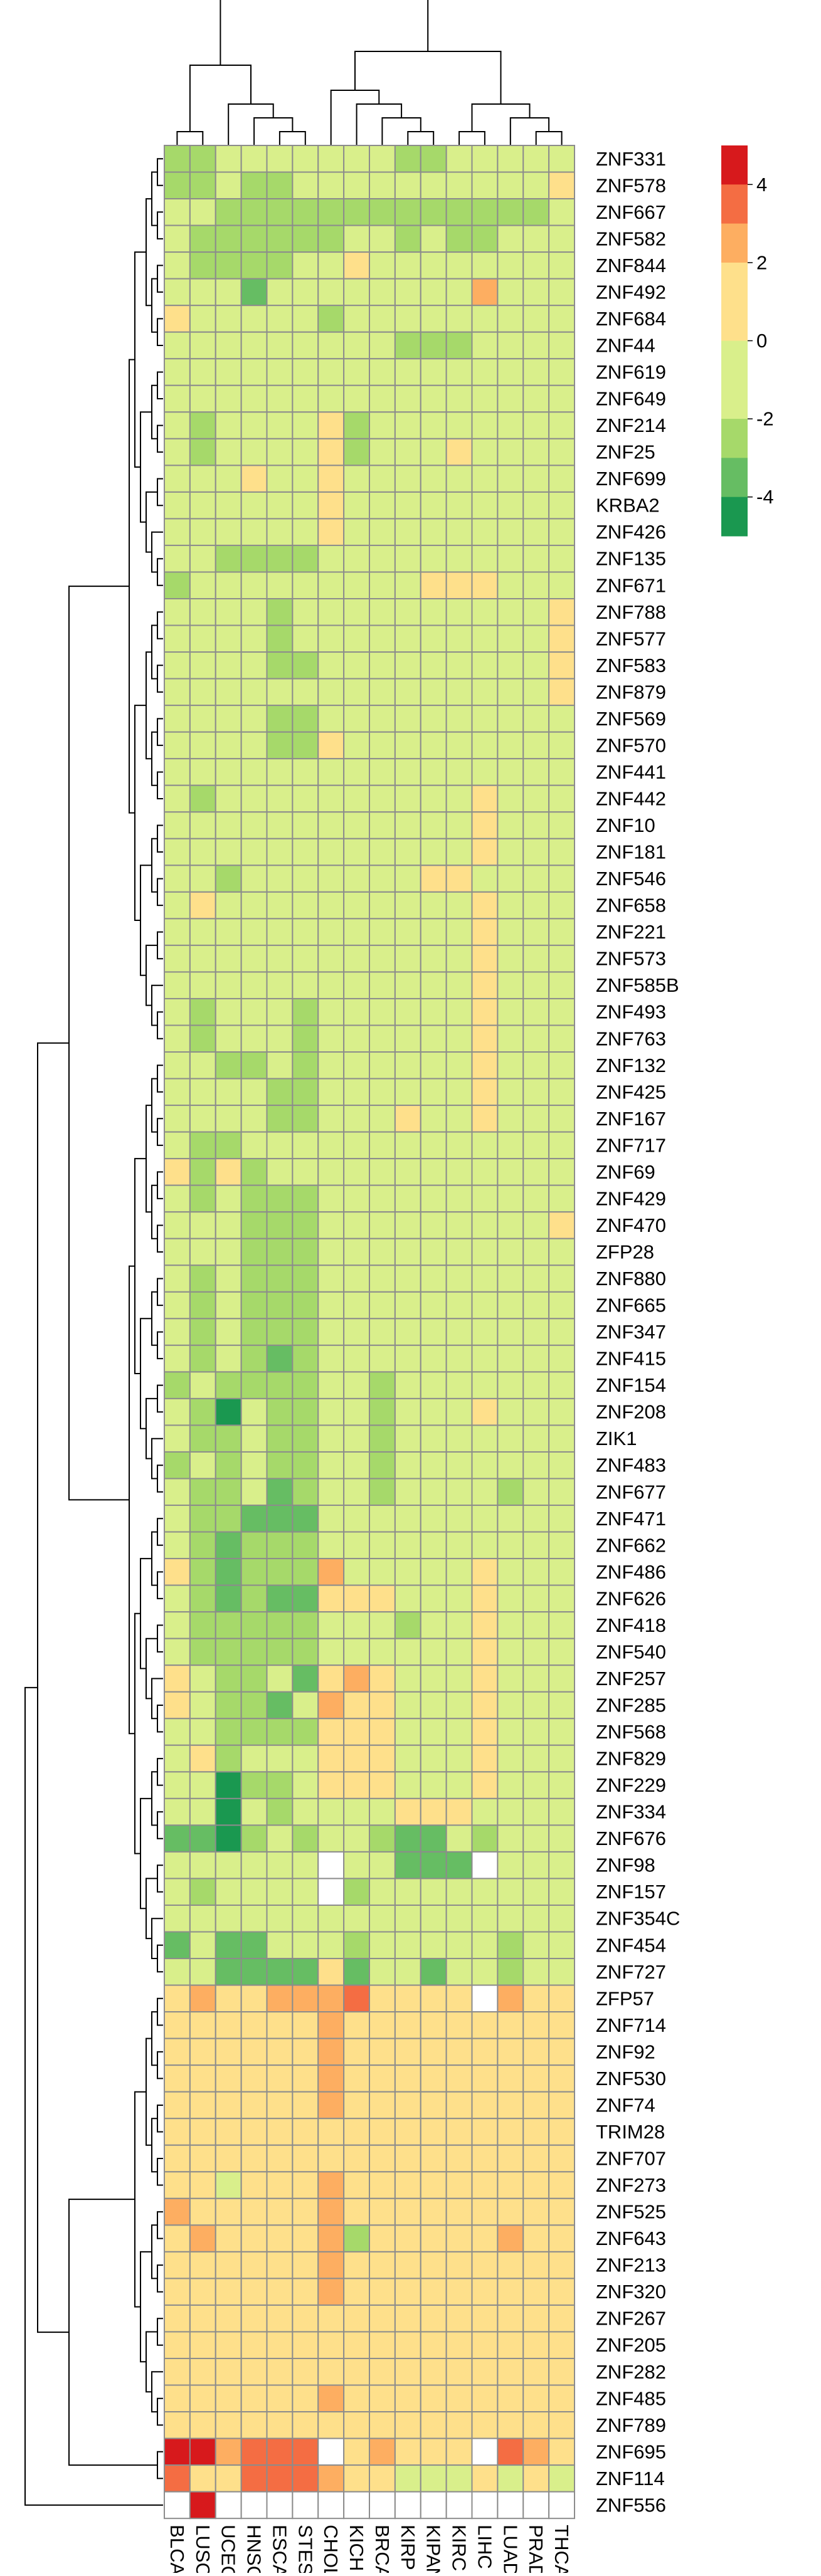  What do you see at coordinates (630, 2132) in the screenshot?
I see `row-label: TRIM28` at bounding box center [630, 2132].